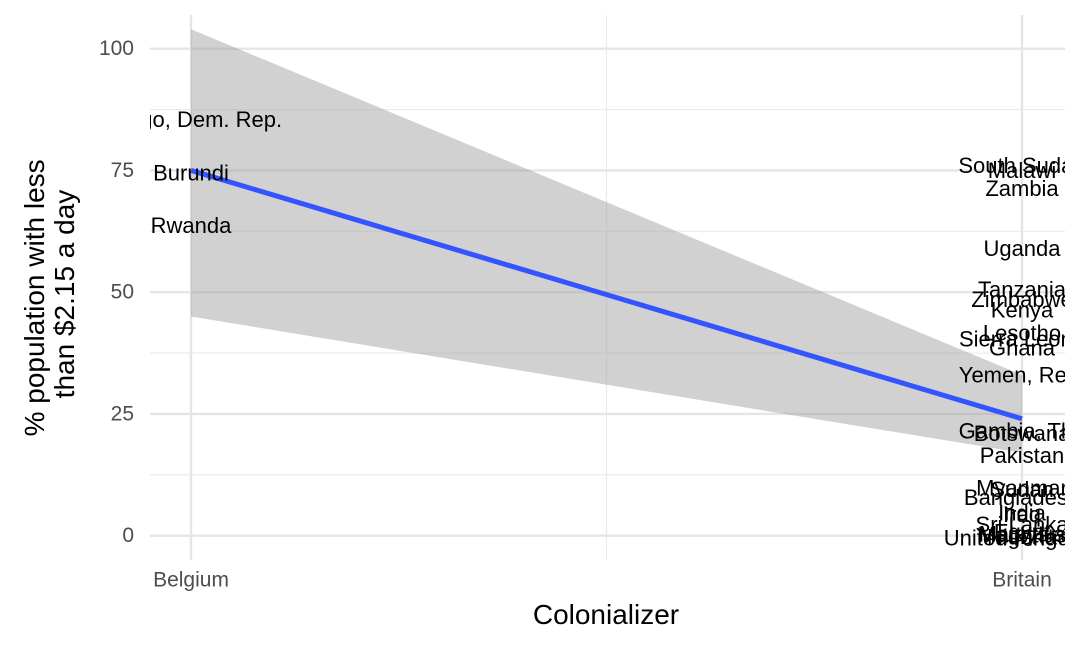 The width and height of the screenshot is (1080, 648). I want to click on point-label: Iraq, so click(1022, 514).